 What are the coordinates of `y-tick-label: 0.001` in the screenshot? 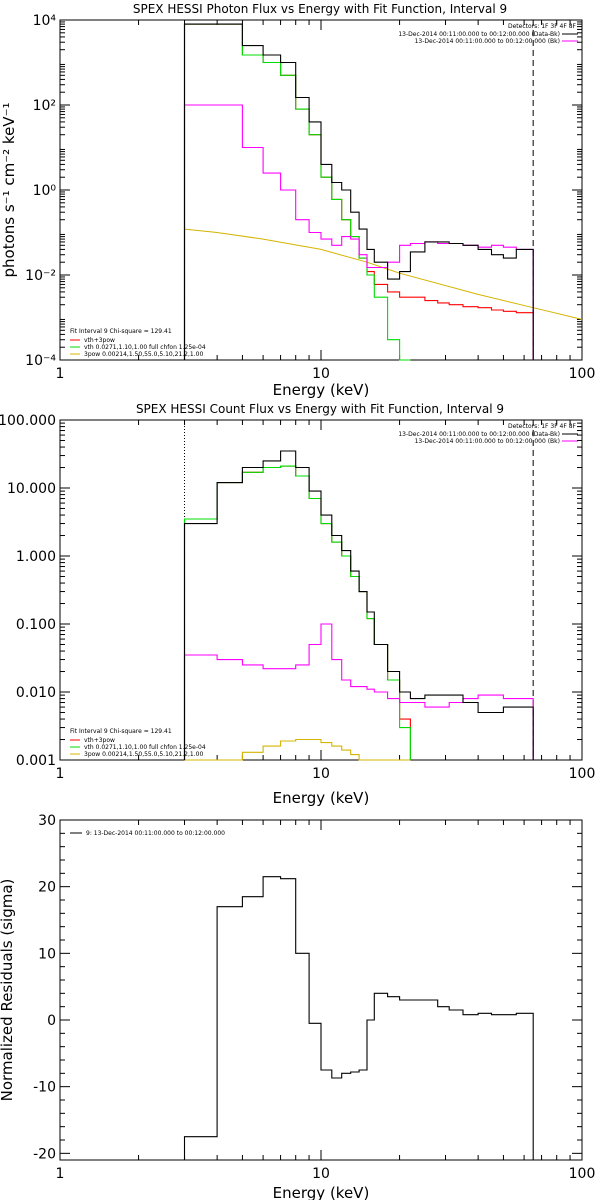 It's located at (36, 761).